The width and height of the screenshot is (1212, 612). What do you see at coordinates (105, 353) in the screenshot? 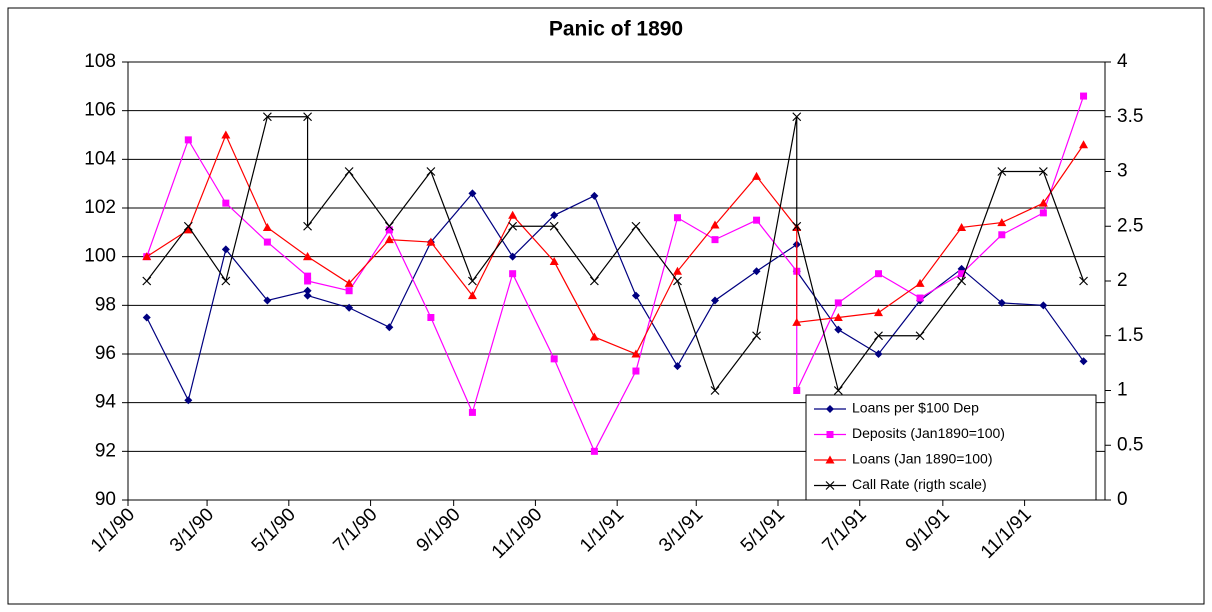
I see `y-tick-label: 96` at bounding box center [105, 353].